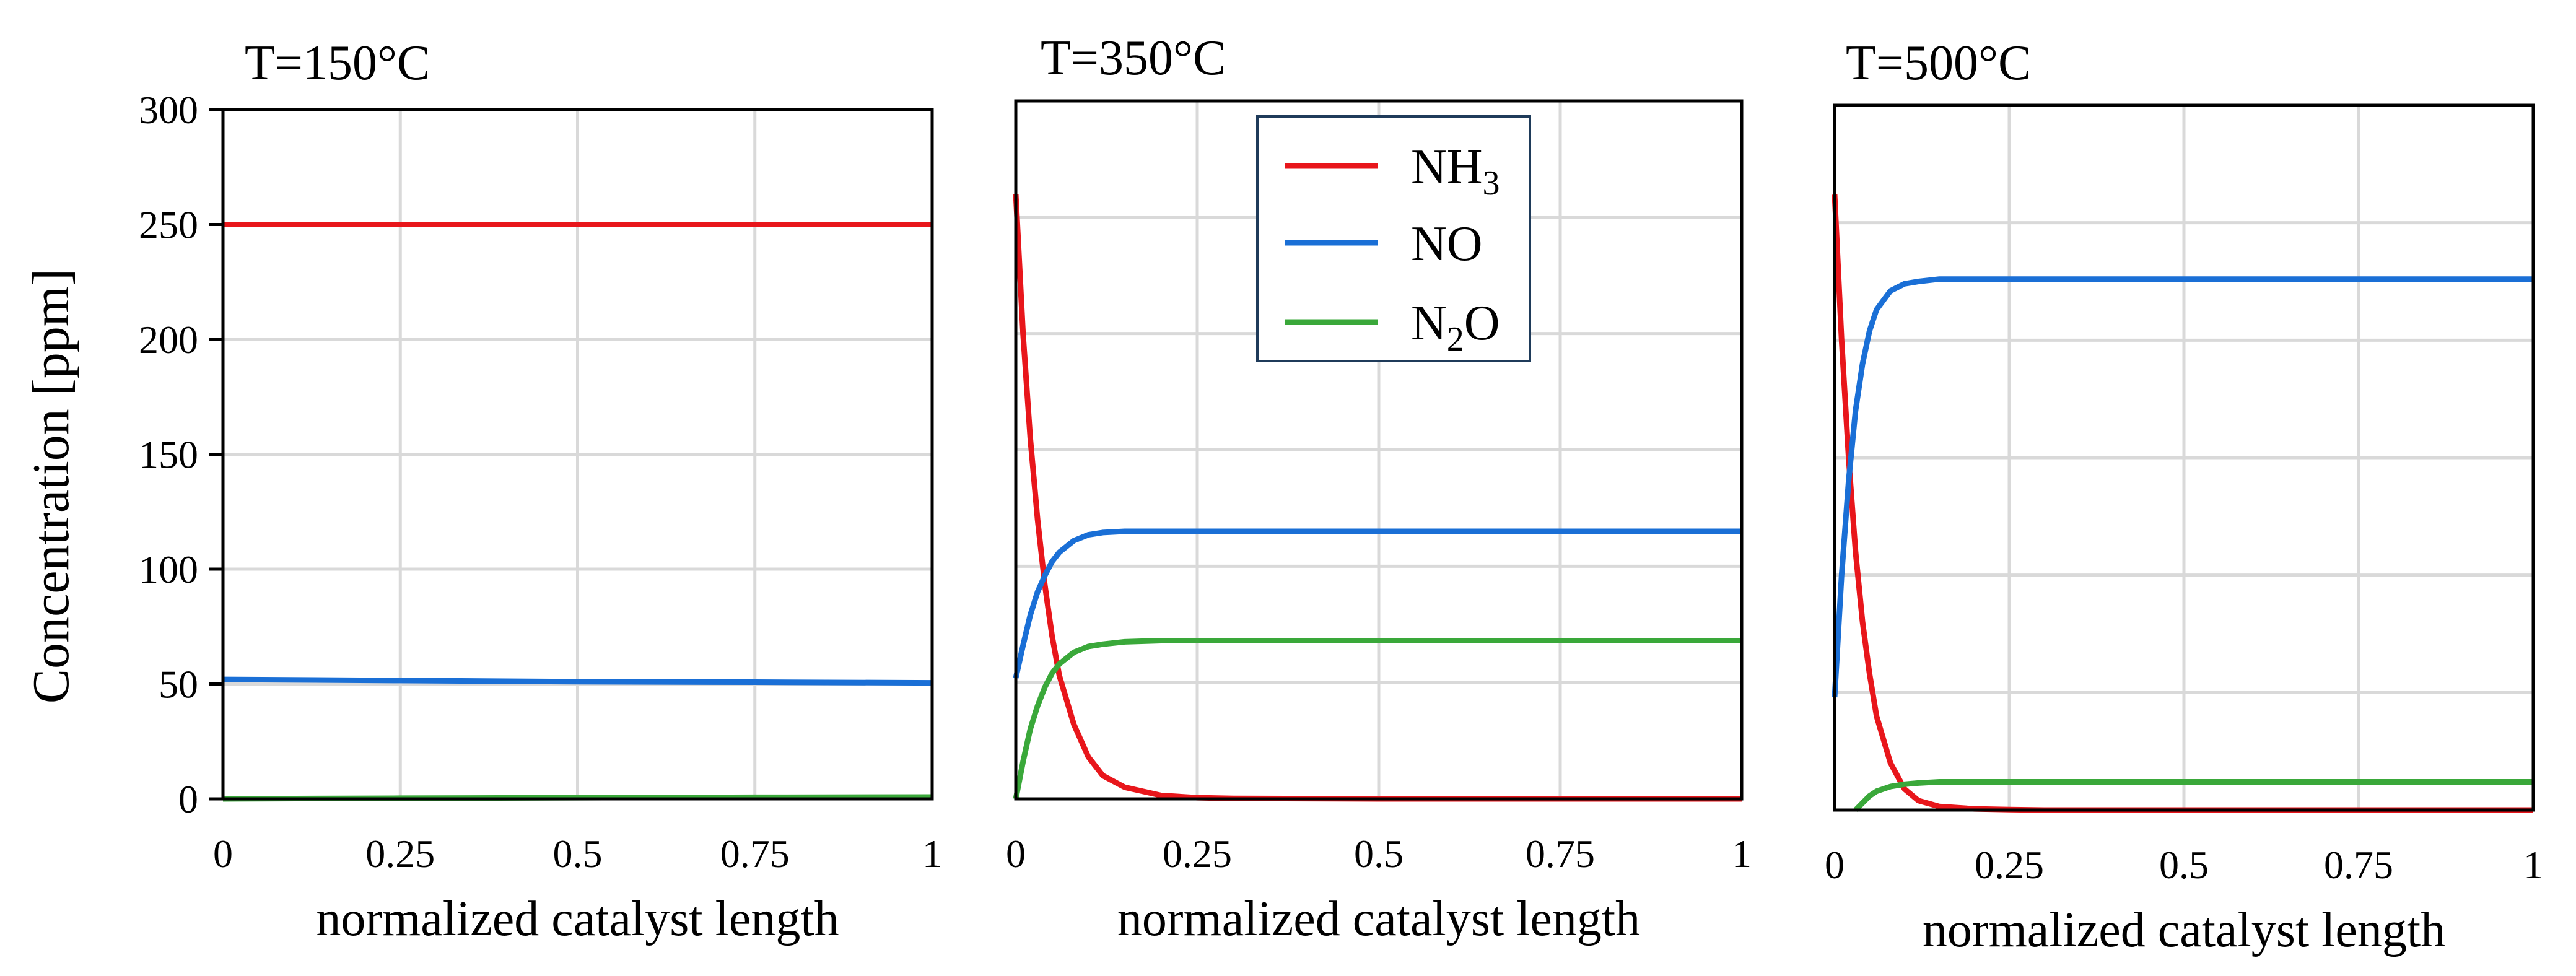 The height and width of the screenshot is (976, 2576). Describe the element at coordinates (168, 340) in the screenshot. I see `y-tick-label: 200` at that location.